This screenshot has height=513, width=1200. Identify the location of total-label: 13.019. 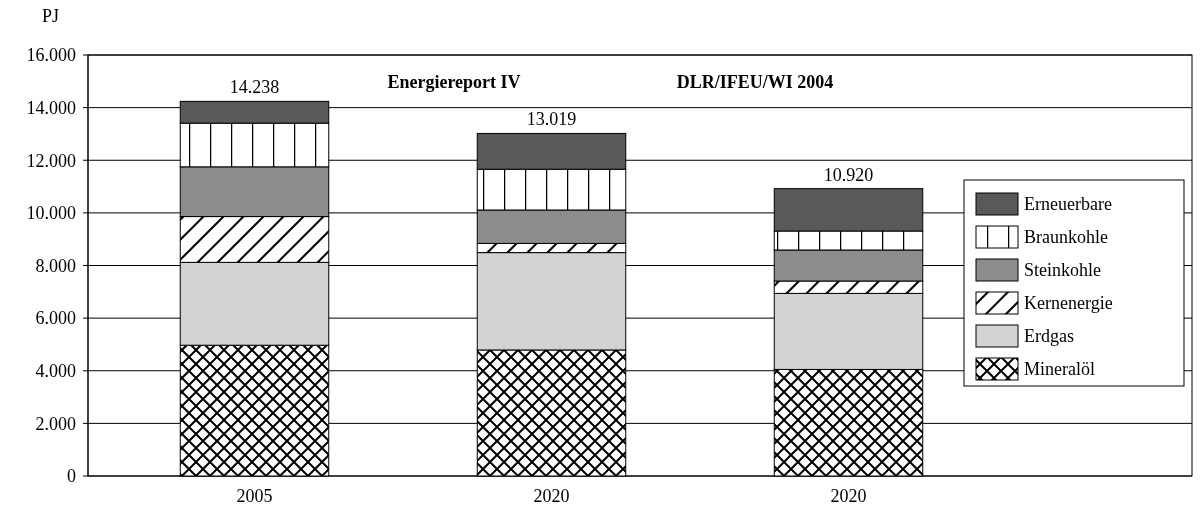
(551, 119).